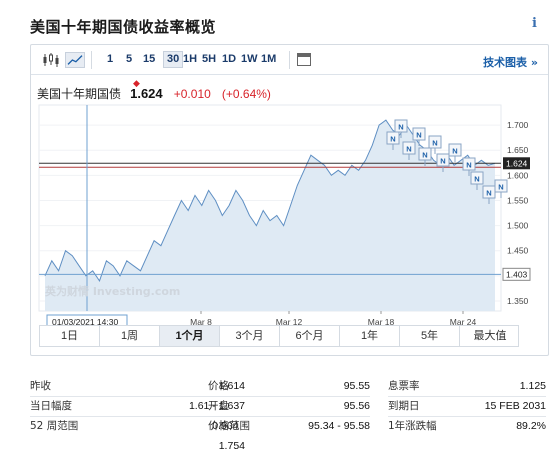 Image resolution: width=554 pixels, height=457 pixels. Describe the element at coordinates (518, 125) in the screenshot. I see `y-tick-label: 1.700` at that location.